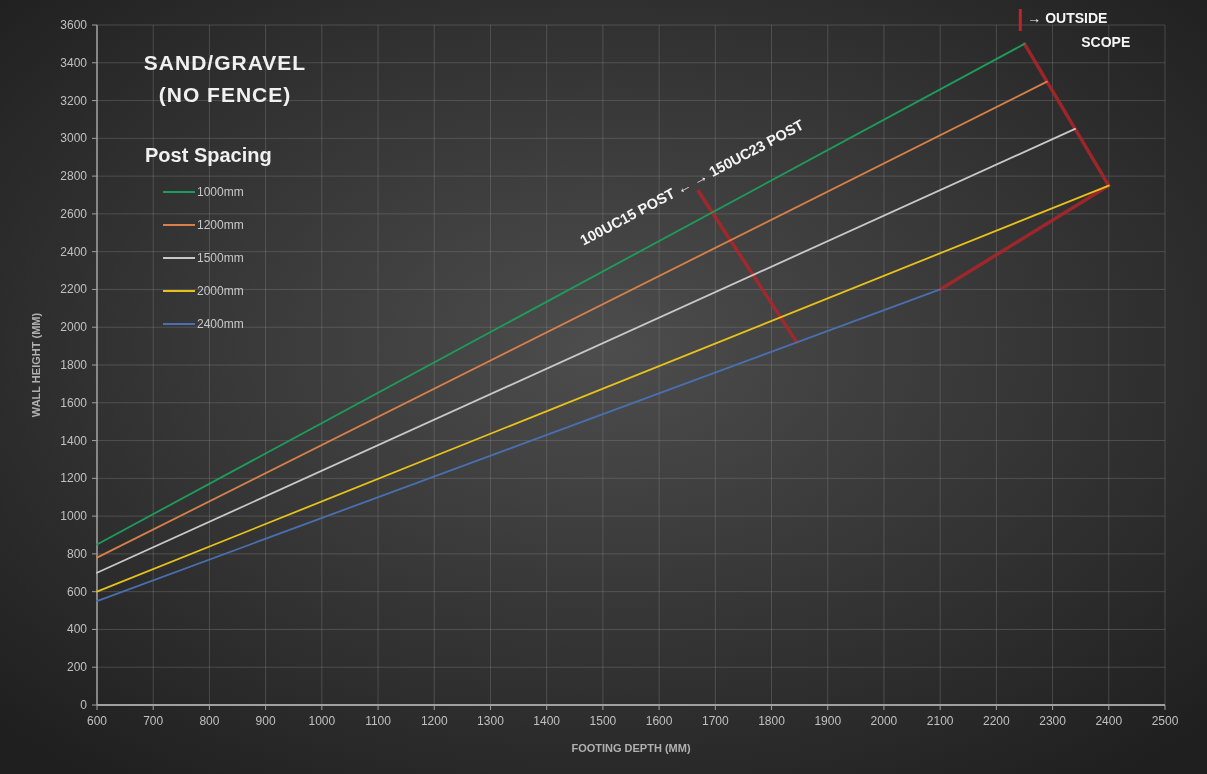 The width and height of the screenshot is (1207, 774). I want to click on x-tick-label: 1200, so click(434, 721).